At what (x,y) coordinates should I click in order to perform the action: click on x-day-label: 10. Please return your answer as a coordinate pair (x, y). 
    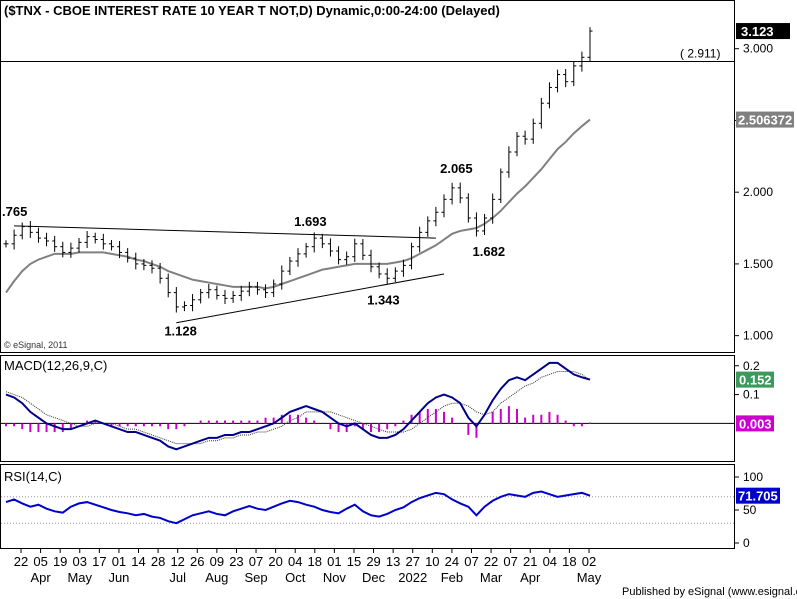
    Looking at the image, I should click on (432, 561).